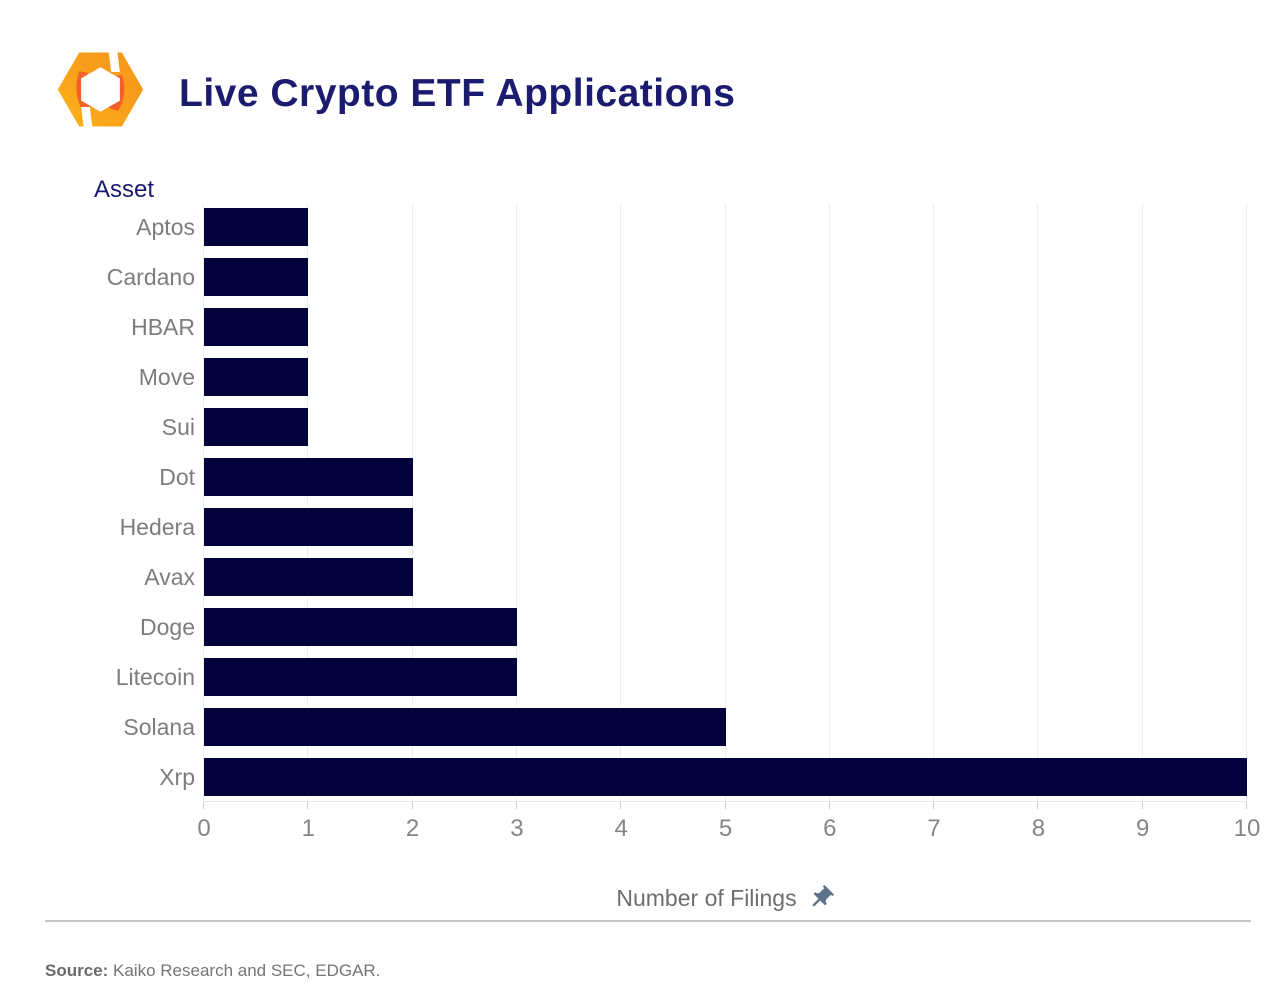 Image resolution: width=1284 pixels, height=1002 pixels. I want to click on bar-hedera, so click(308, 527).